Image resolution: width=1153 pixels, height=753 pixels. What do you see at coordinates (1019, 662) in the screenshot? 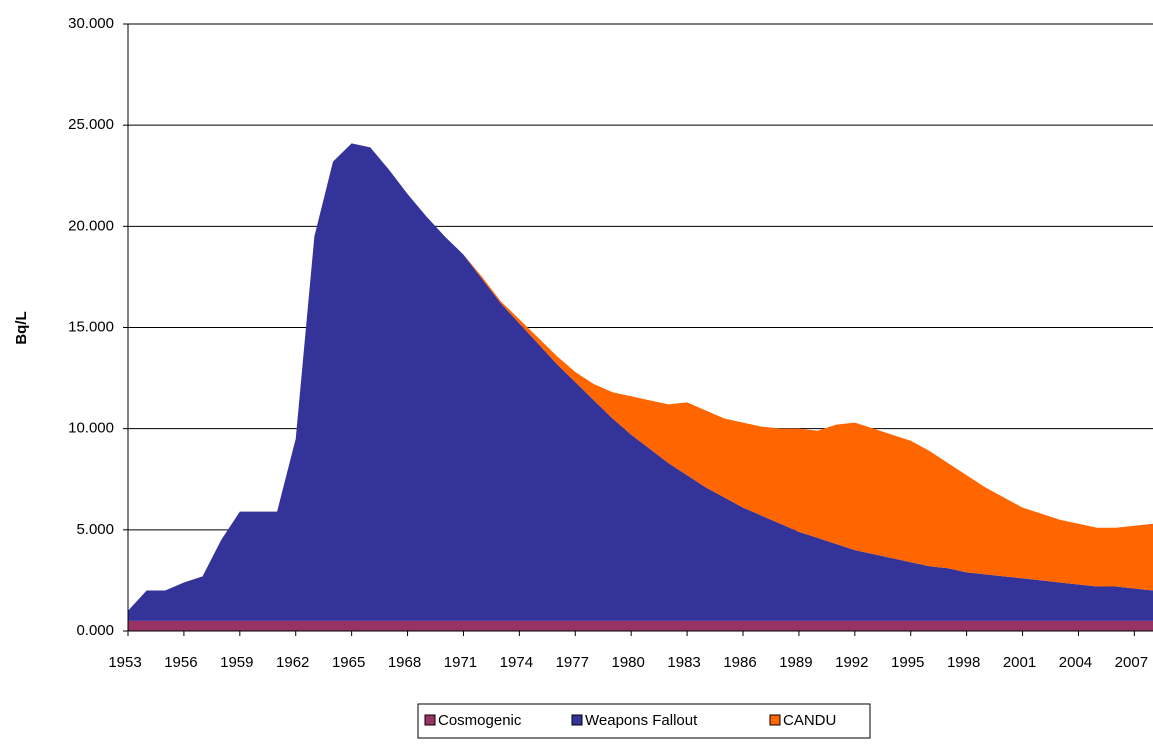
I see `x-tick-label: 2001` at bounding box center [1019, 662].